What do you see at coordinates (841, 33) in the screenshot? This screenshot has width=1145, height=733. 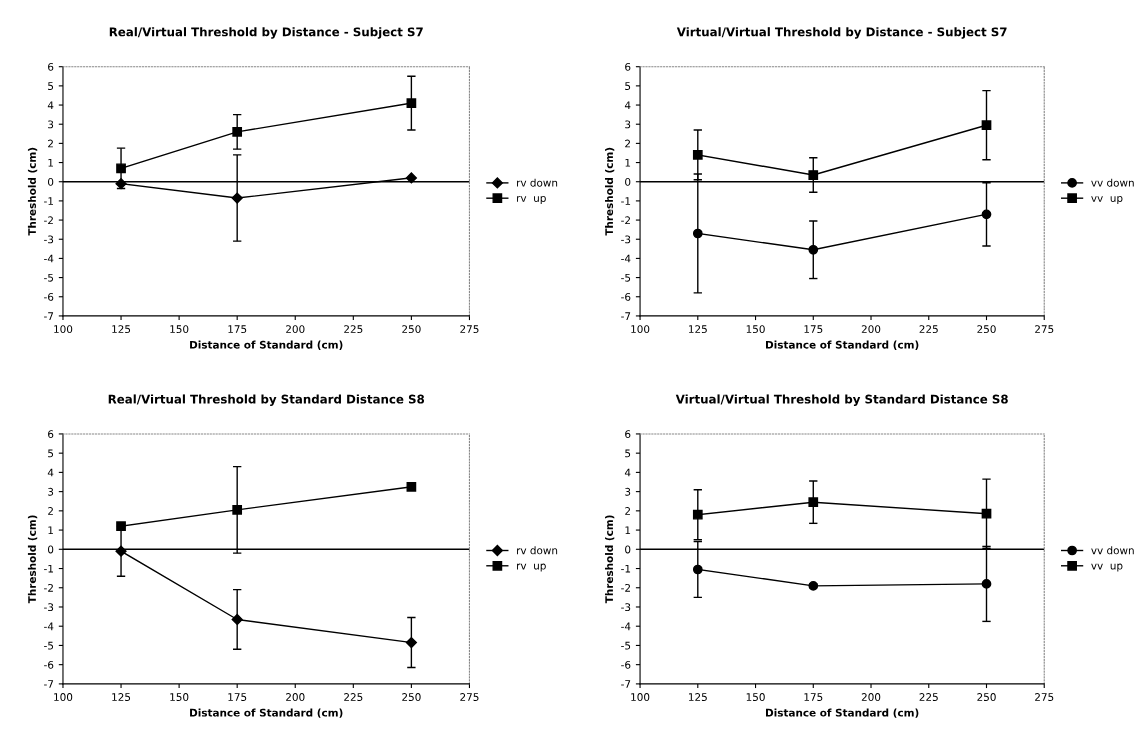 I see `chart-title: Virtual/Virtual Threshold by Distance - Subject S7` at bounding box center [841, 33].